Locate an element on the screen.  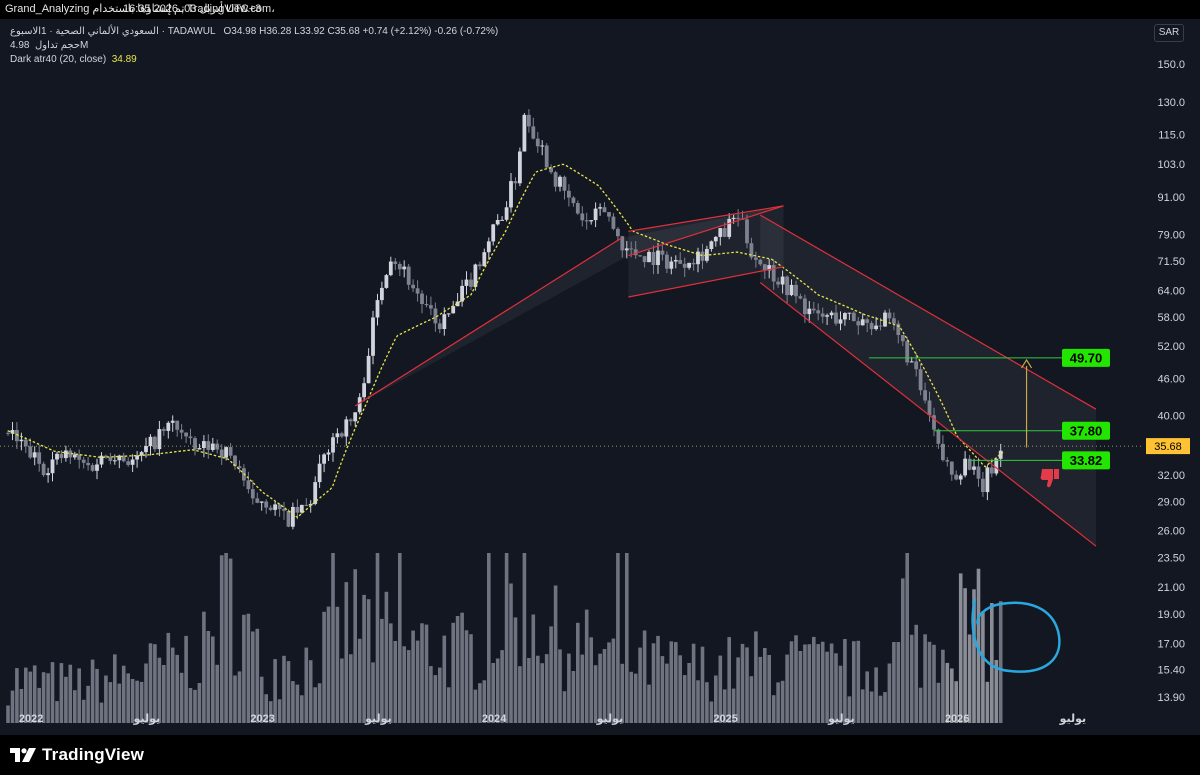
open-label: O is located at coordinates (227, 31).